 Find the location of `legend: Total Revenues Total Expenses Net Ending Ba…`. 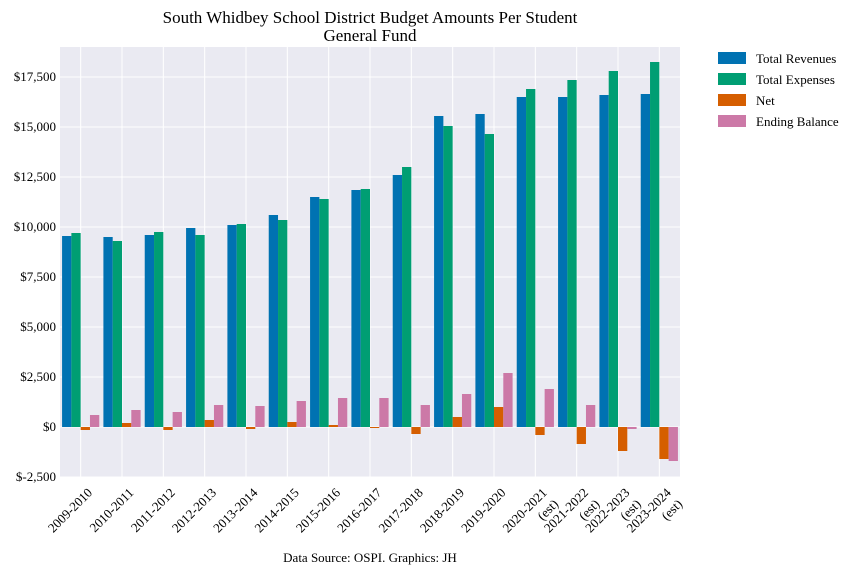

legend: Total Revenues Total Expenses Net Ending Ba… is located at coordinates (778, 90).